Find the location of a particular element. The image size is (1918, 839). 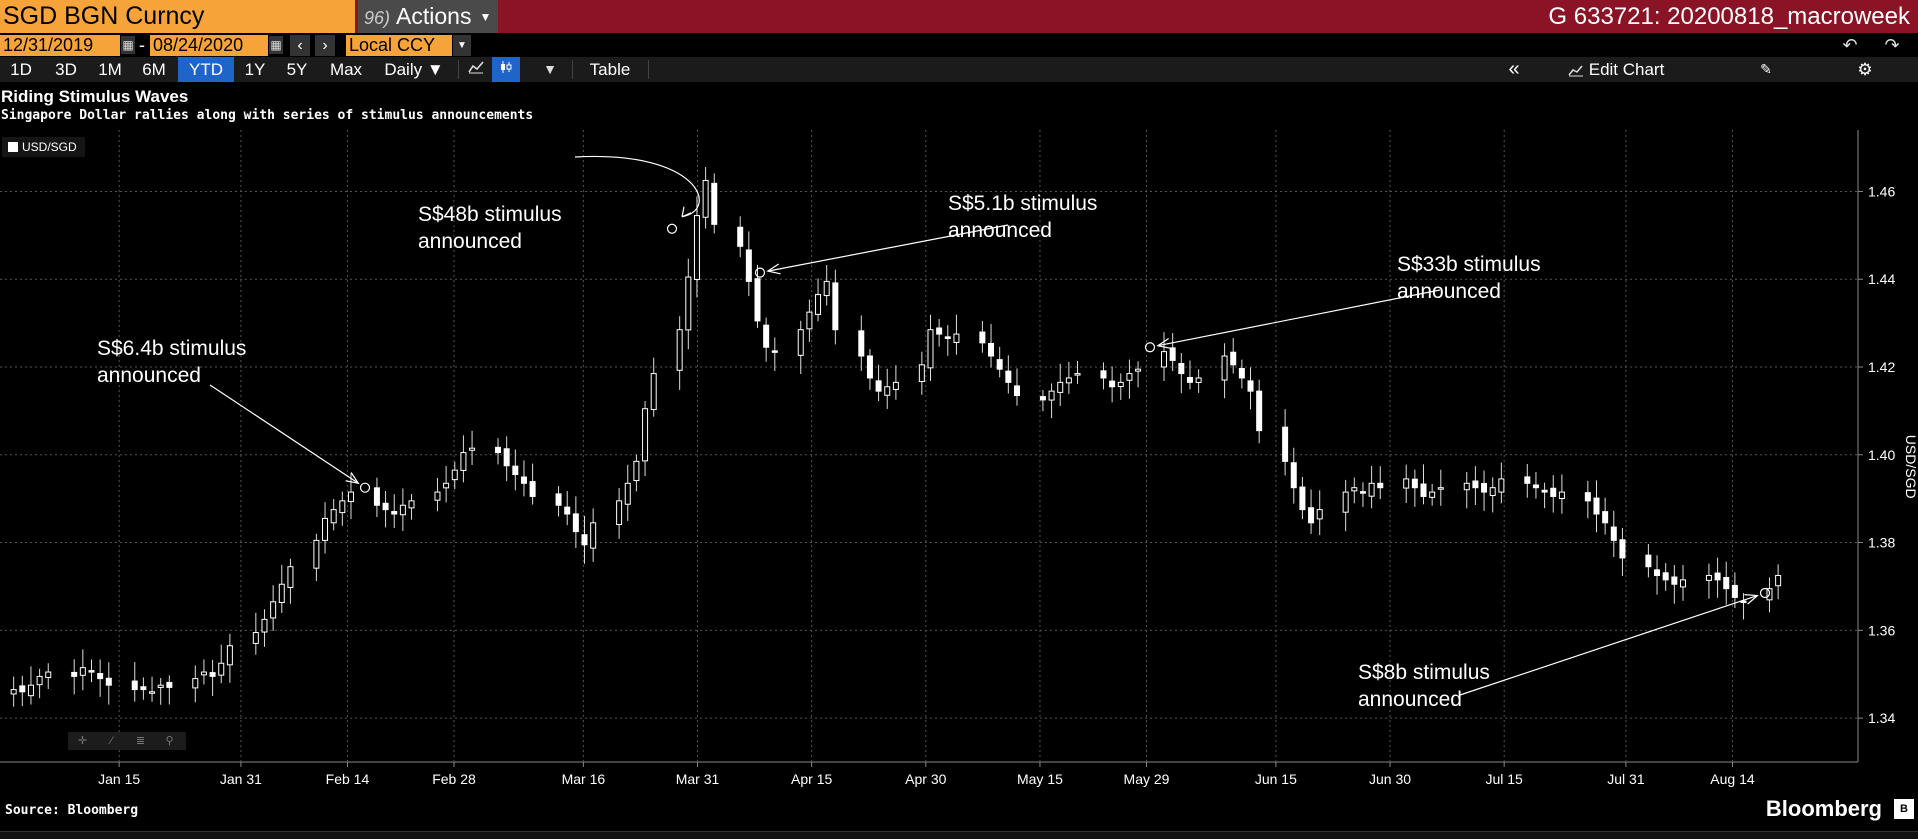

ticker-field: SGD BGN Curncy is located at coordinates (177, 16).